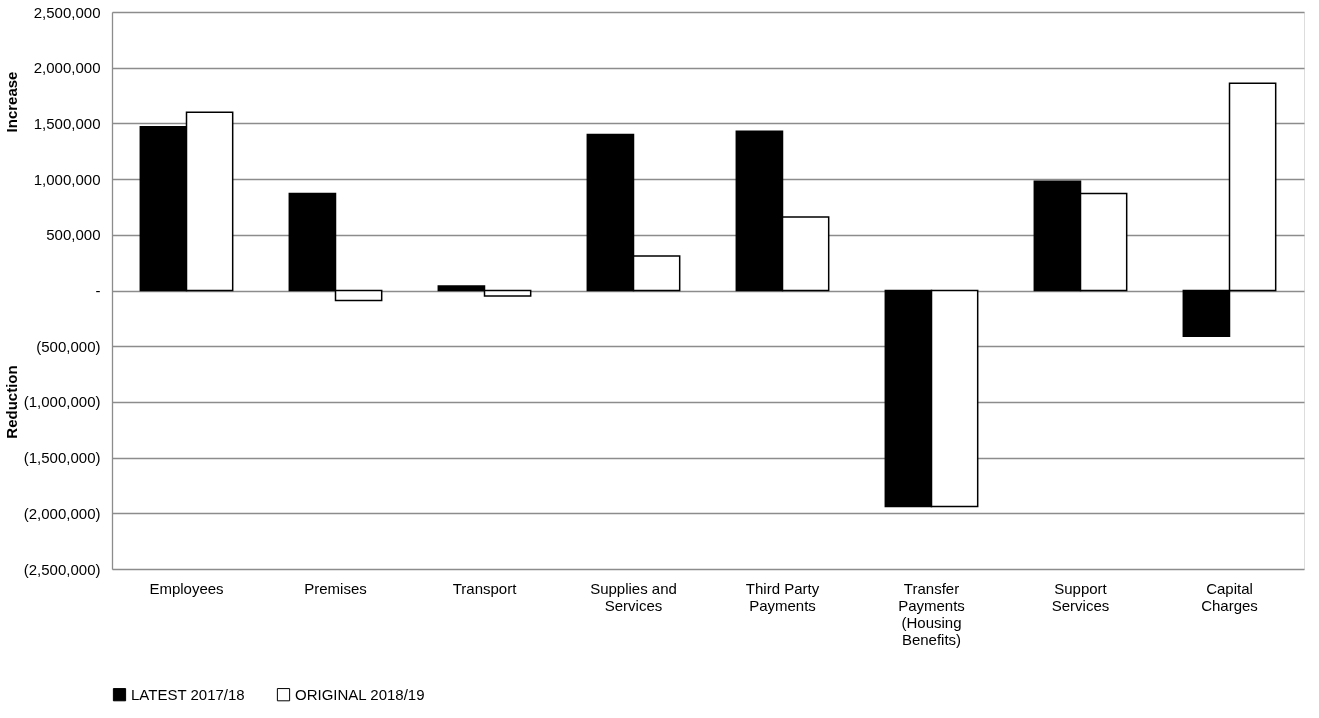 Image resolution: width=1319 pixels, height=718 pixels. Describe the element at coordinates (633, 596) in the screenshot. I see `x-tick-label: Supplies and Services` at that location.